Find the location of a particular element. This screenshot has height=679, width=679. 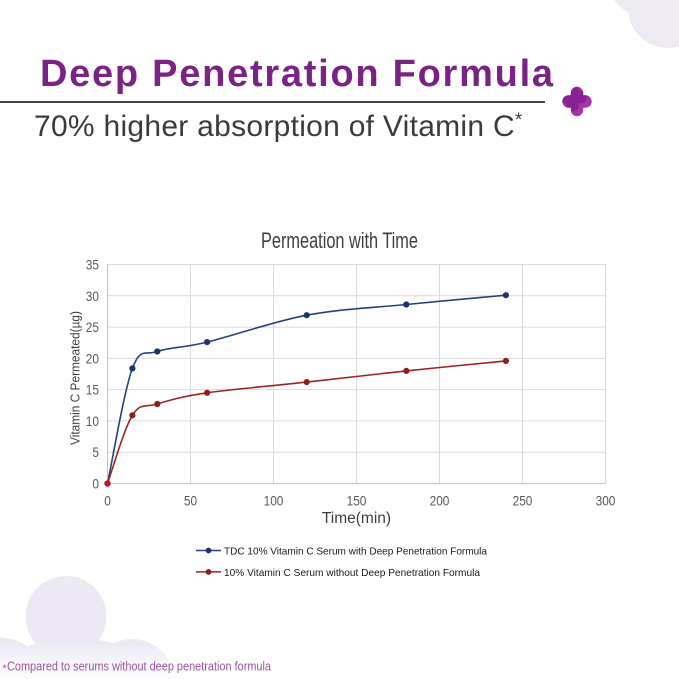

svg-text: 20 is located at coordinates (92, 358).